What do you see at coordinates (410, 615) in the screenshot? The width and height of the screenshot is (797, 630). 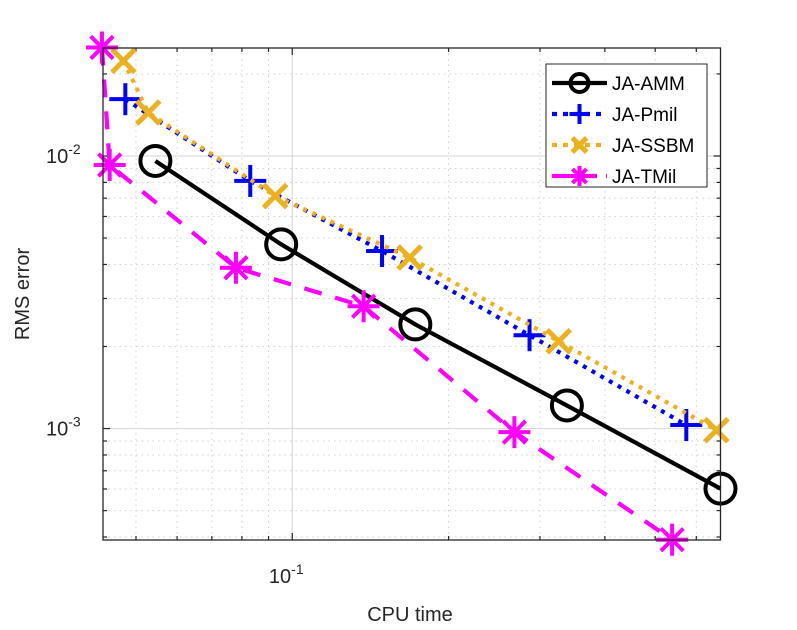 I see `x-axis-label: CPU time` at bounding box center [410, 615].